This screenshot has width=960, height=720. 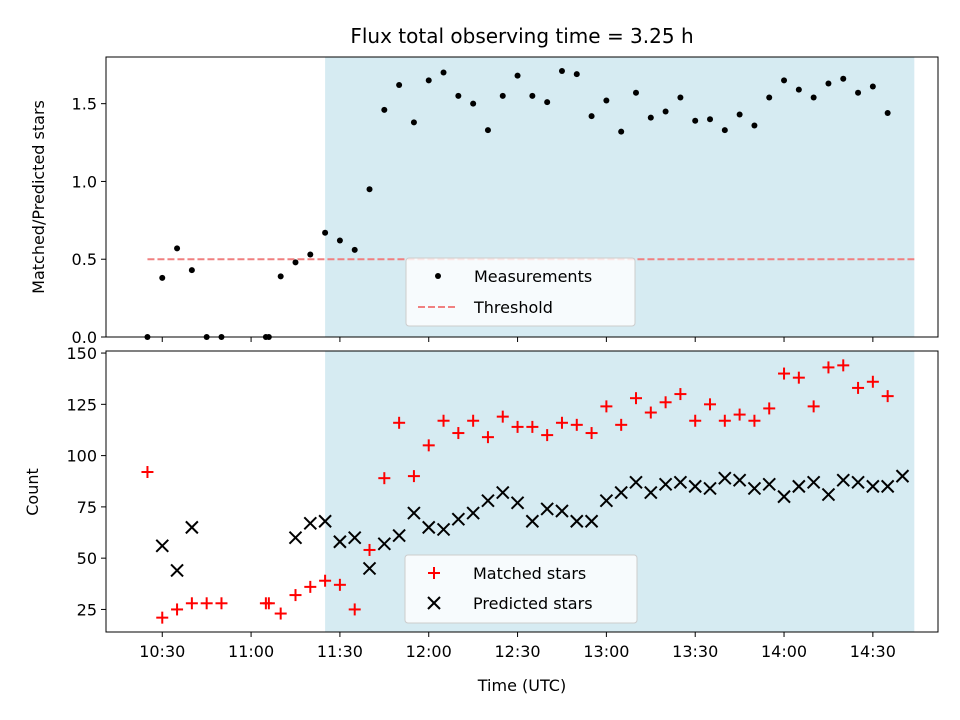 What do you see at coordinates (533, 276) in the screenshot?
I see `legend-measurements: Measurements` at bounding box center [533, 276].